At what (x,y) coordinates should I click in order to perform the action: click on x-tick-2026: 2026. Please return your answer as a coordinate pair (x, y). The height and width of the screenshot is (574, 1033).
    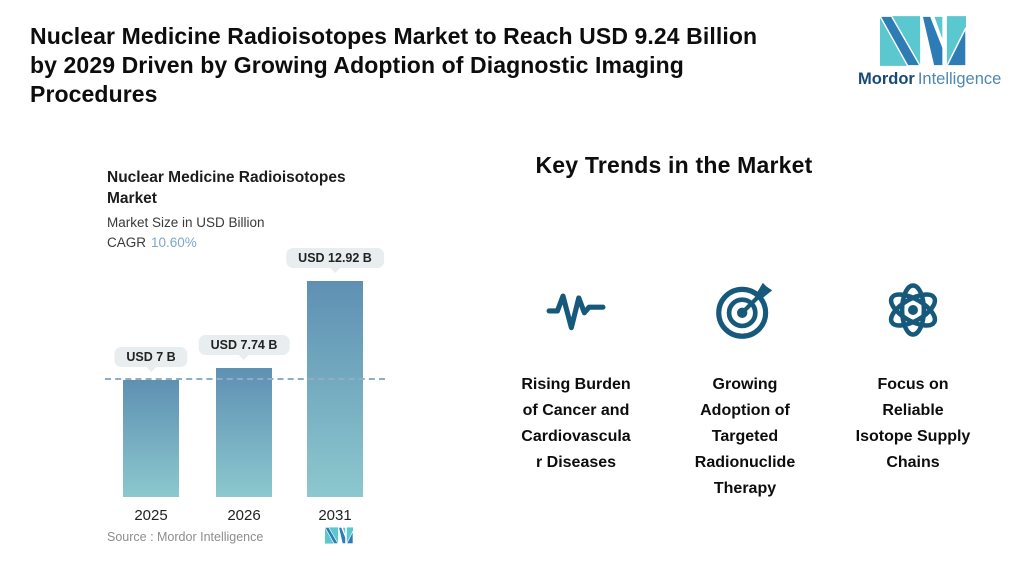
    Looking at the image, I should click on (244, 515).